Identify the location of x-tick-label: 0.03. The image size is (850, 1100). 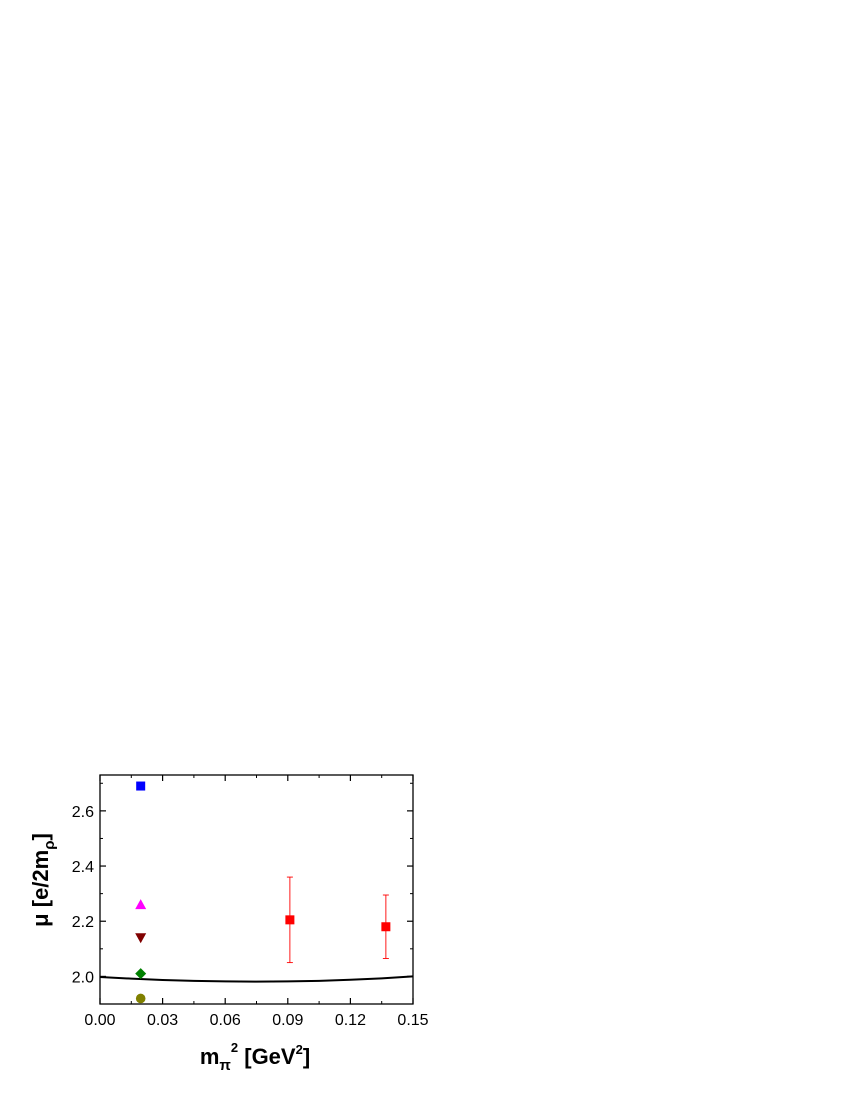
(162, 1020).